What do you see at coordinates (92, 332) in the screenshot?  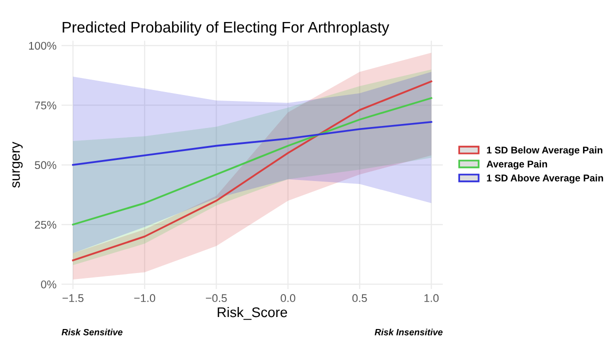 I see `text: Risk Sensitive` at bounding box center [92, 332].